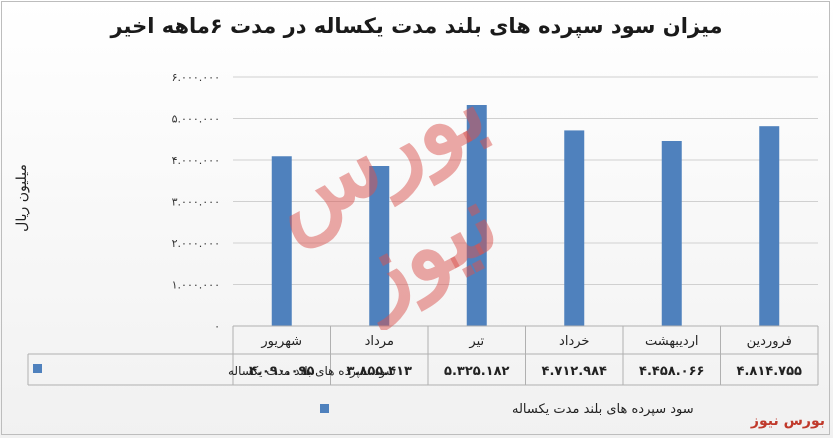 This screenshot has width=833, height=438. Describe the element at coordinates (324, 408) in the screenshot. I see `legend-swatch` at that location.